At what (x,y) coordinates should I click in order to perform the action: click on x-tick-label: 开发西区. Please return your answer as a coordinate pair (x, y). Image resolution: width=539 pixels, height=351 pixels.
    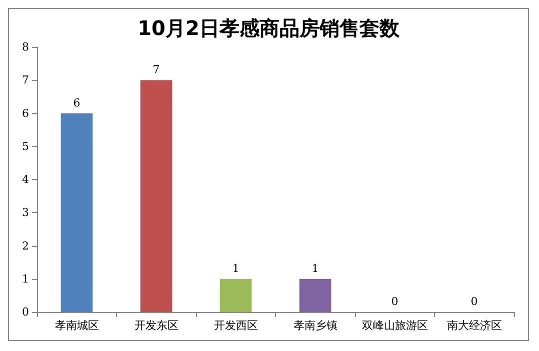
    Looking at the image, I should click on (236, 325).